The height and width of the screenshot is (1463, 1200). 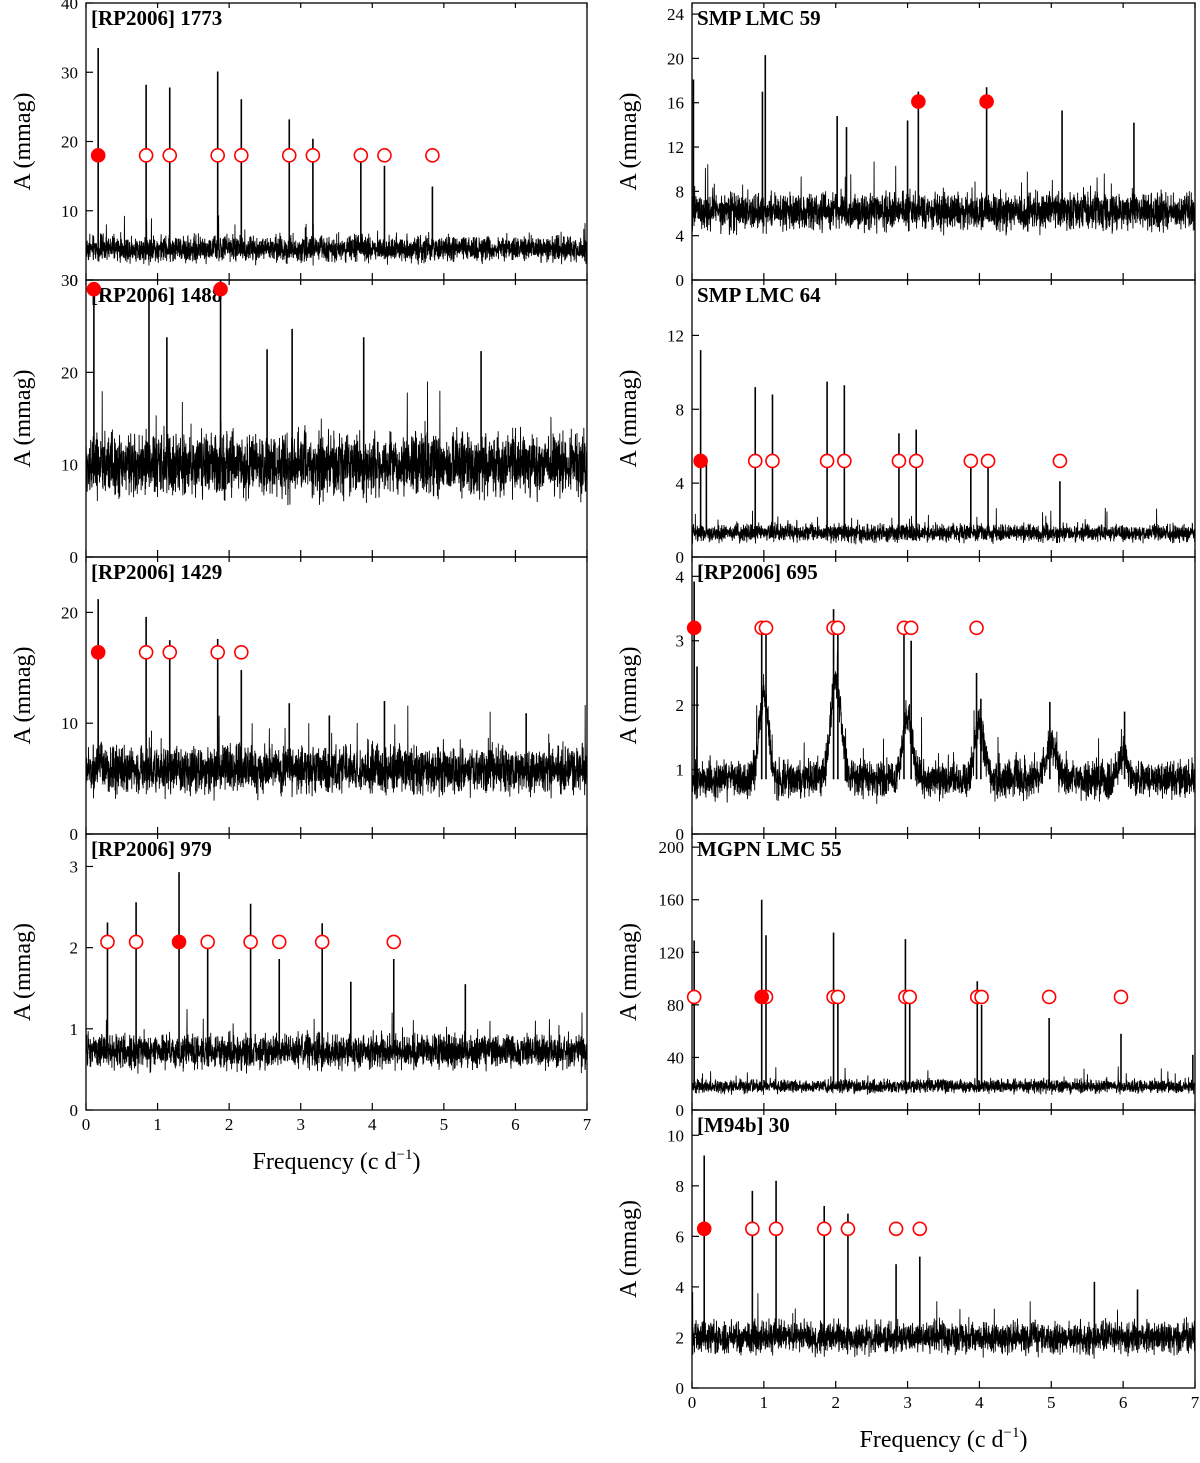 I want to click on panel-title: SMP LMC 64, so click(x=759, y=295).